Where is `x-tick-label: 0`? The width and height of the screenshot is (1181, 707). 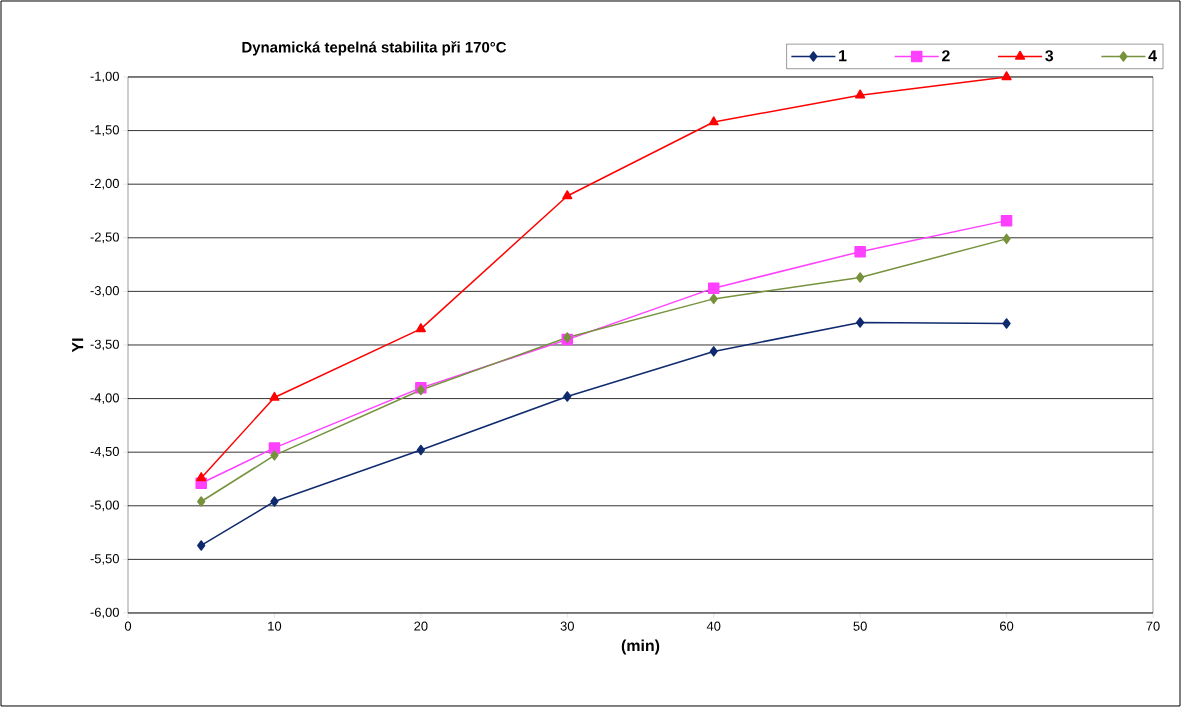
x-tick-label: 0 is located at coordinates (128, 626).